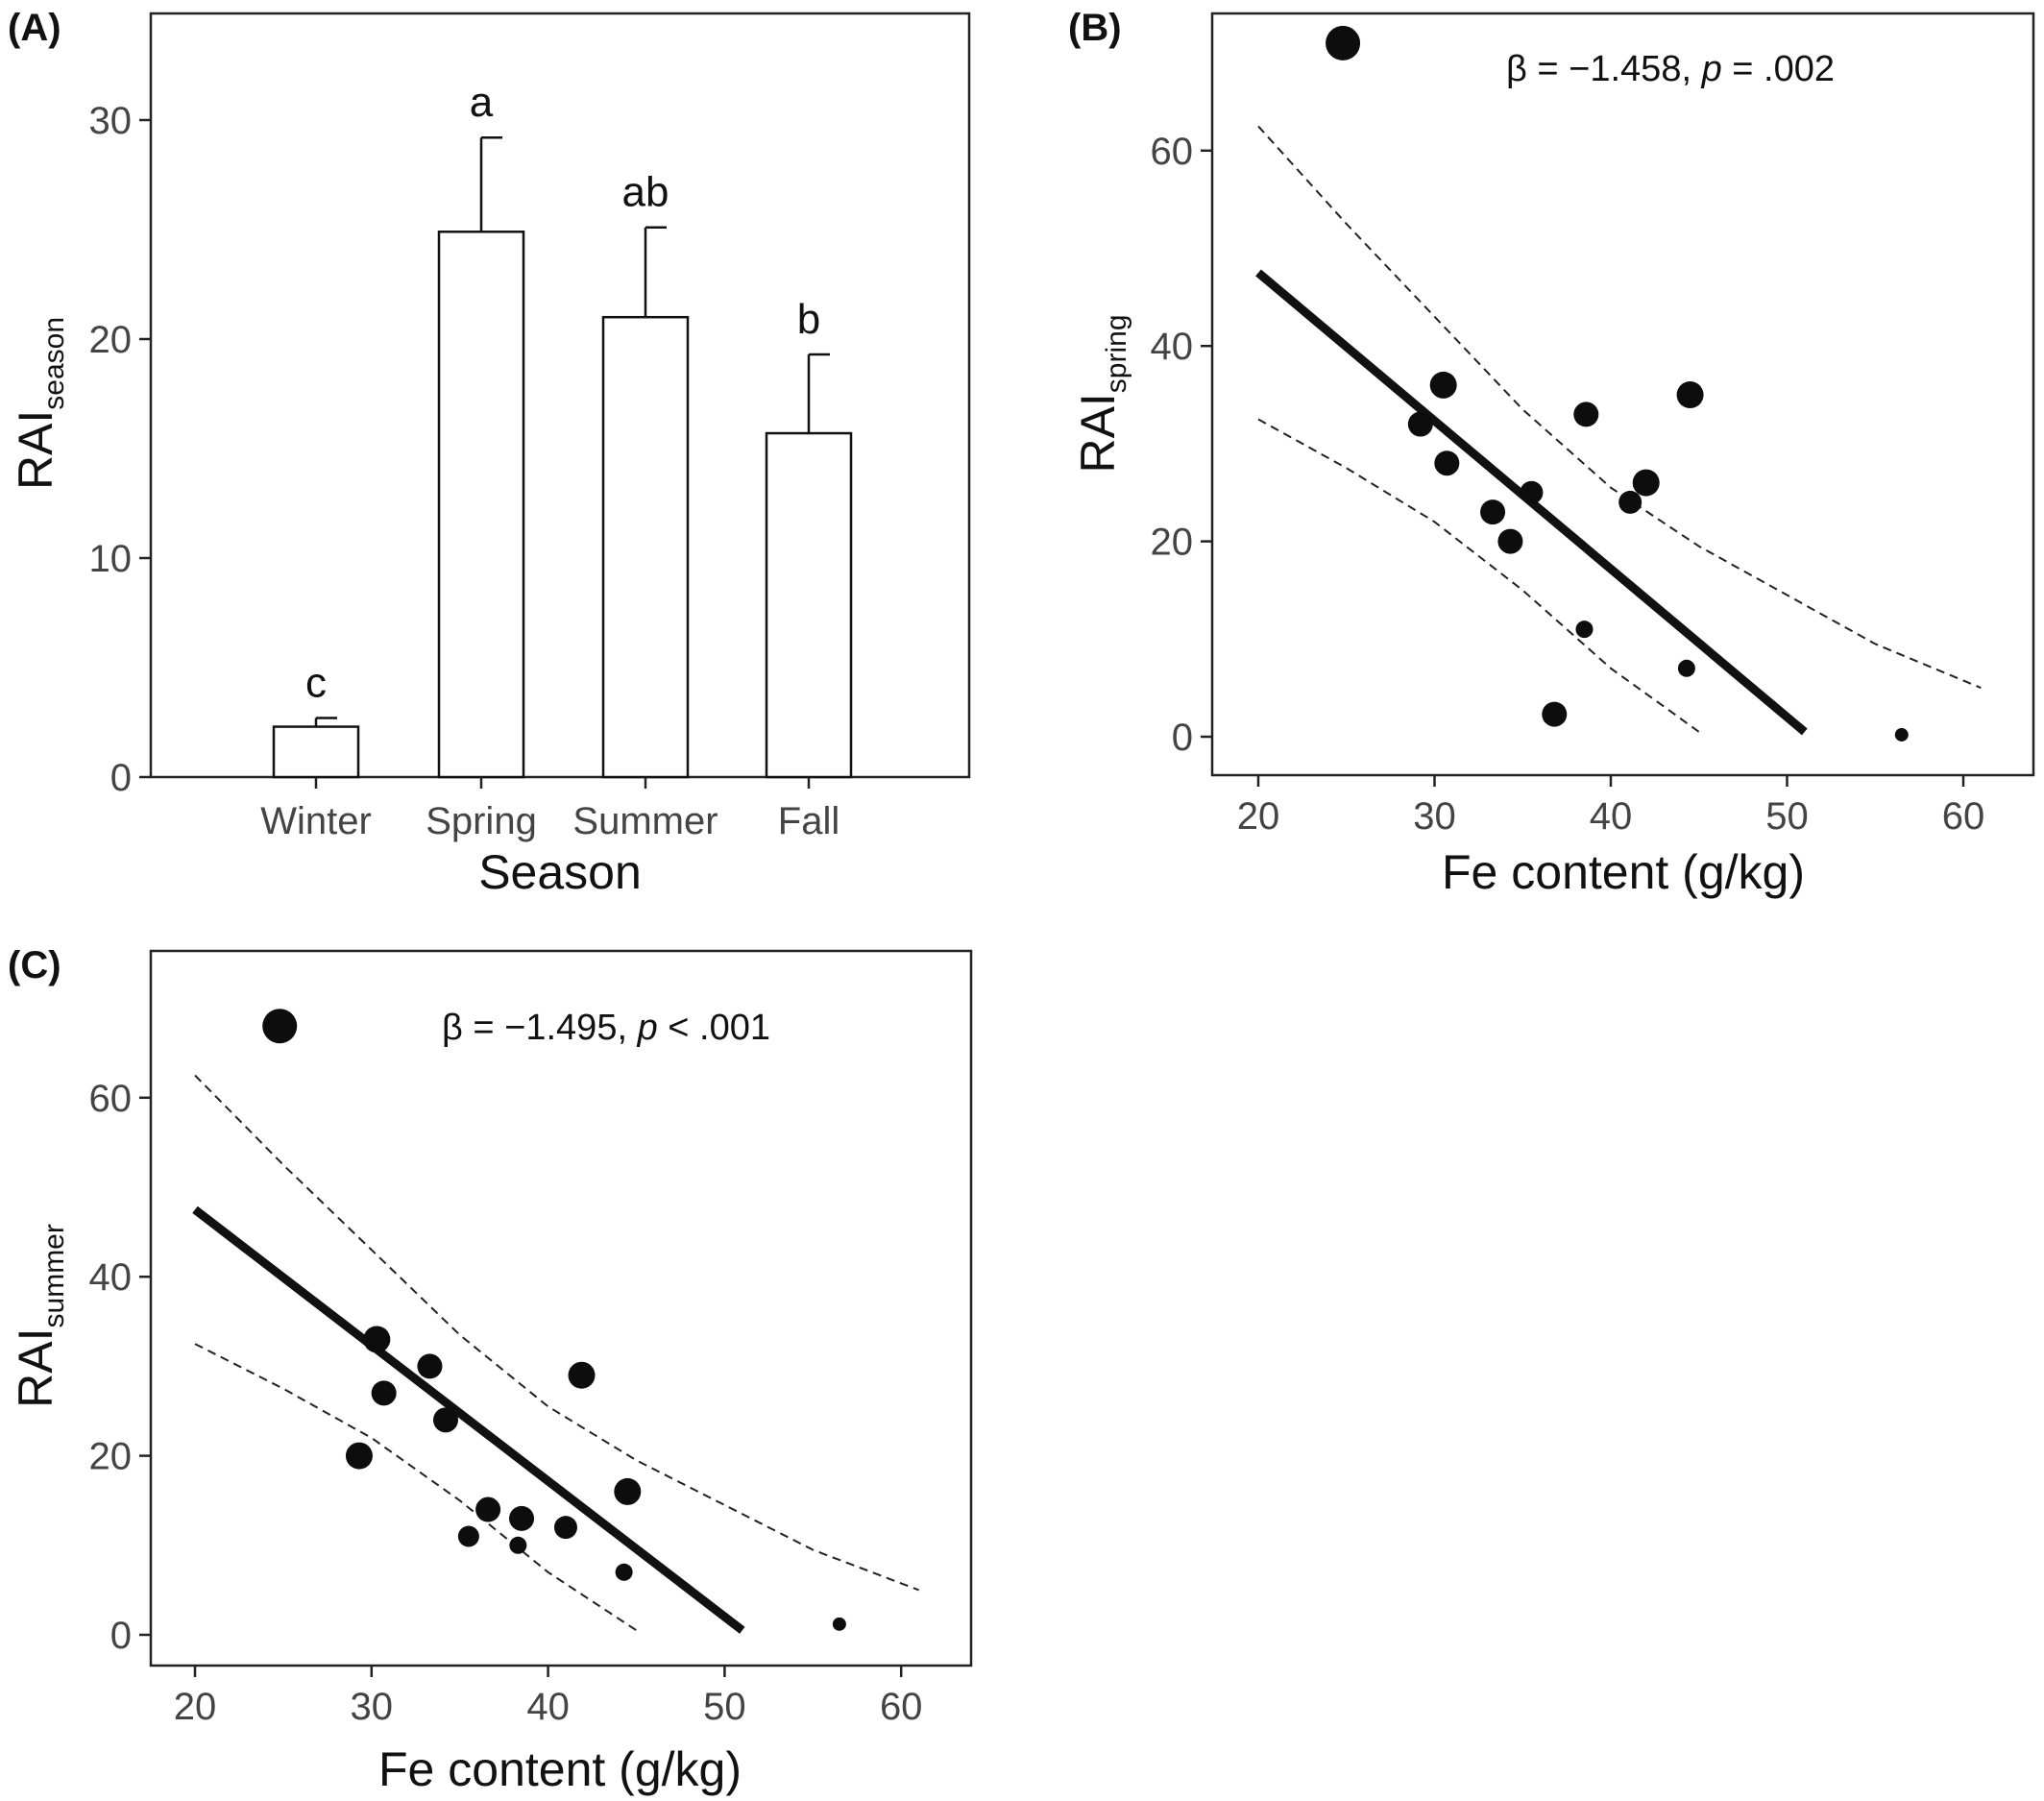 This screenshot has height=1801, width=2044. I want to click on panel-b-x-ticks: 20 30 40 50 60, so click(1611, 806).